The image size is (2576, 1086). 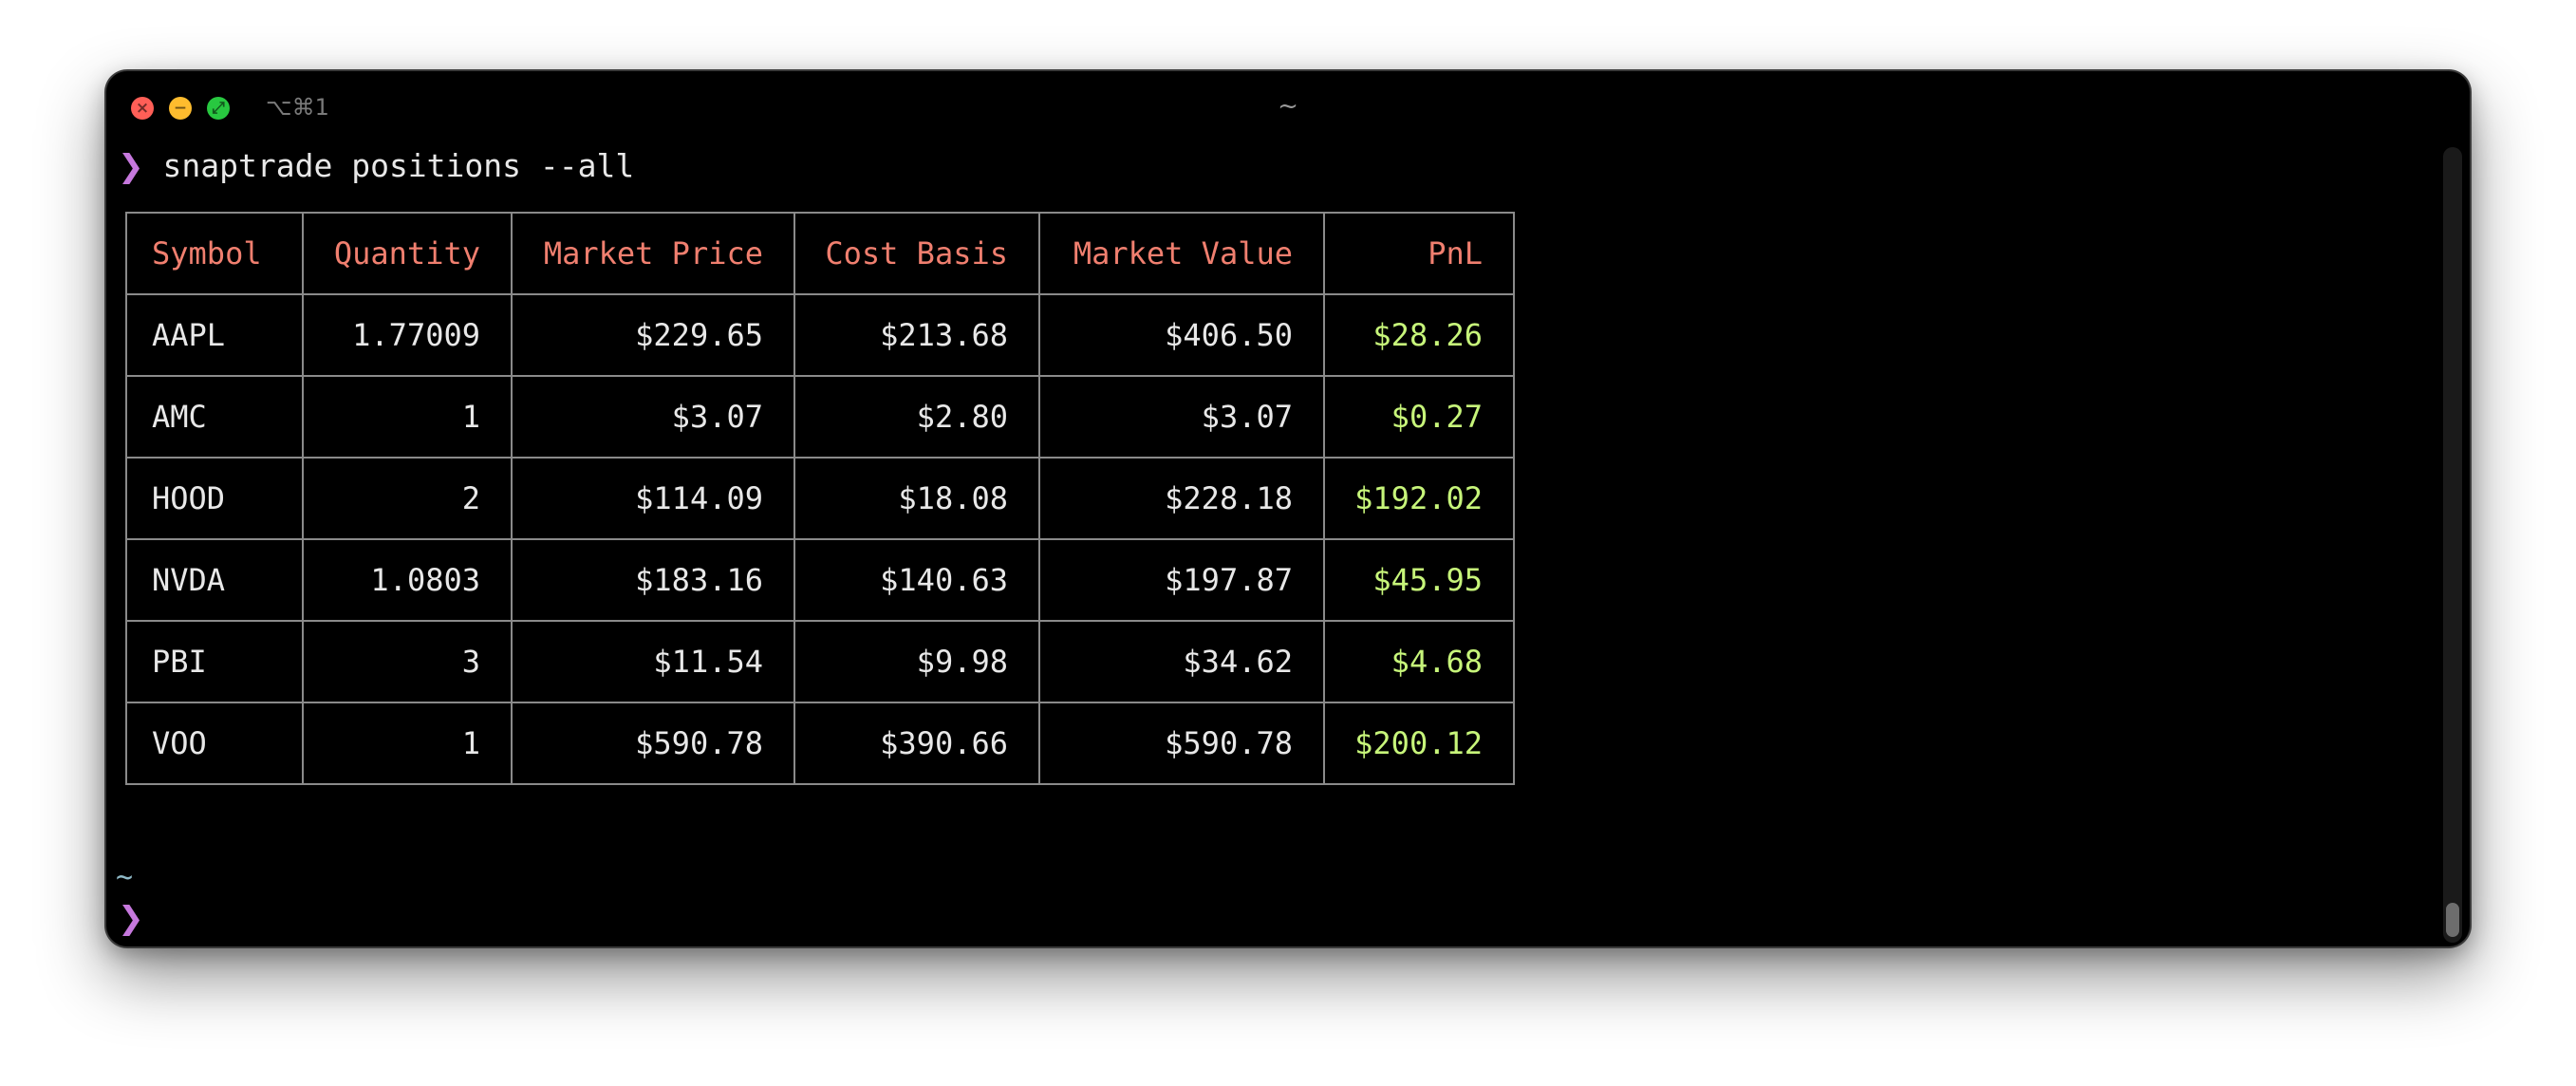 What do you see at coordinates (1288, 106) in the screenshot?
I see `window-title: ~` at bounding box center [1288, 106].